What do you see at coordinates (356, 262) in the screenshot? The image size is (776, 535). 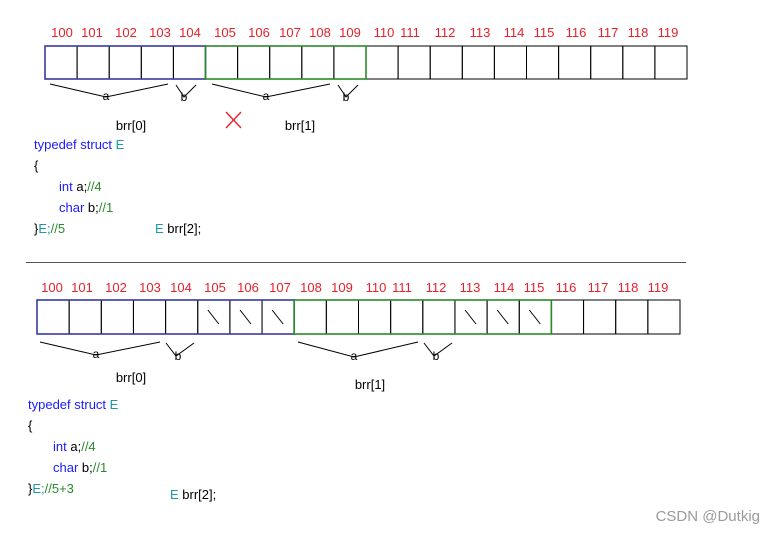 I see `section-divider` at bounding box center [356, 262].